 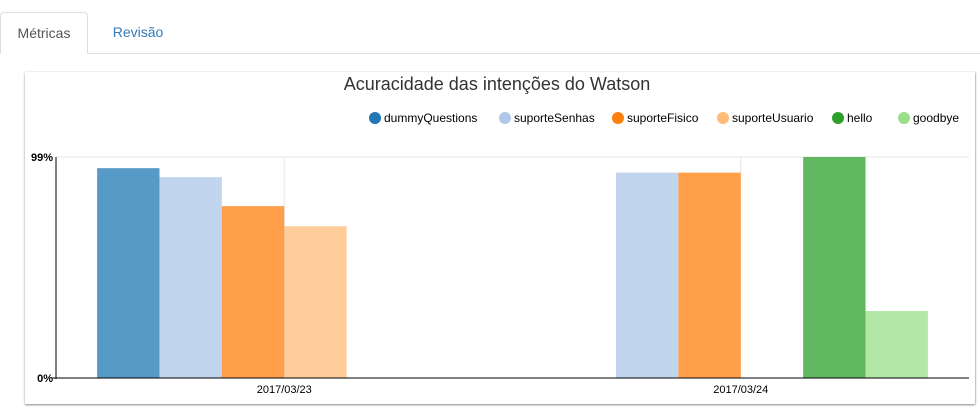 What do you see at coordinates (138, 32) in the screenshot?
I see `tab-revisao: Revisão` at bounding box center [138, 32].